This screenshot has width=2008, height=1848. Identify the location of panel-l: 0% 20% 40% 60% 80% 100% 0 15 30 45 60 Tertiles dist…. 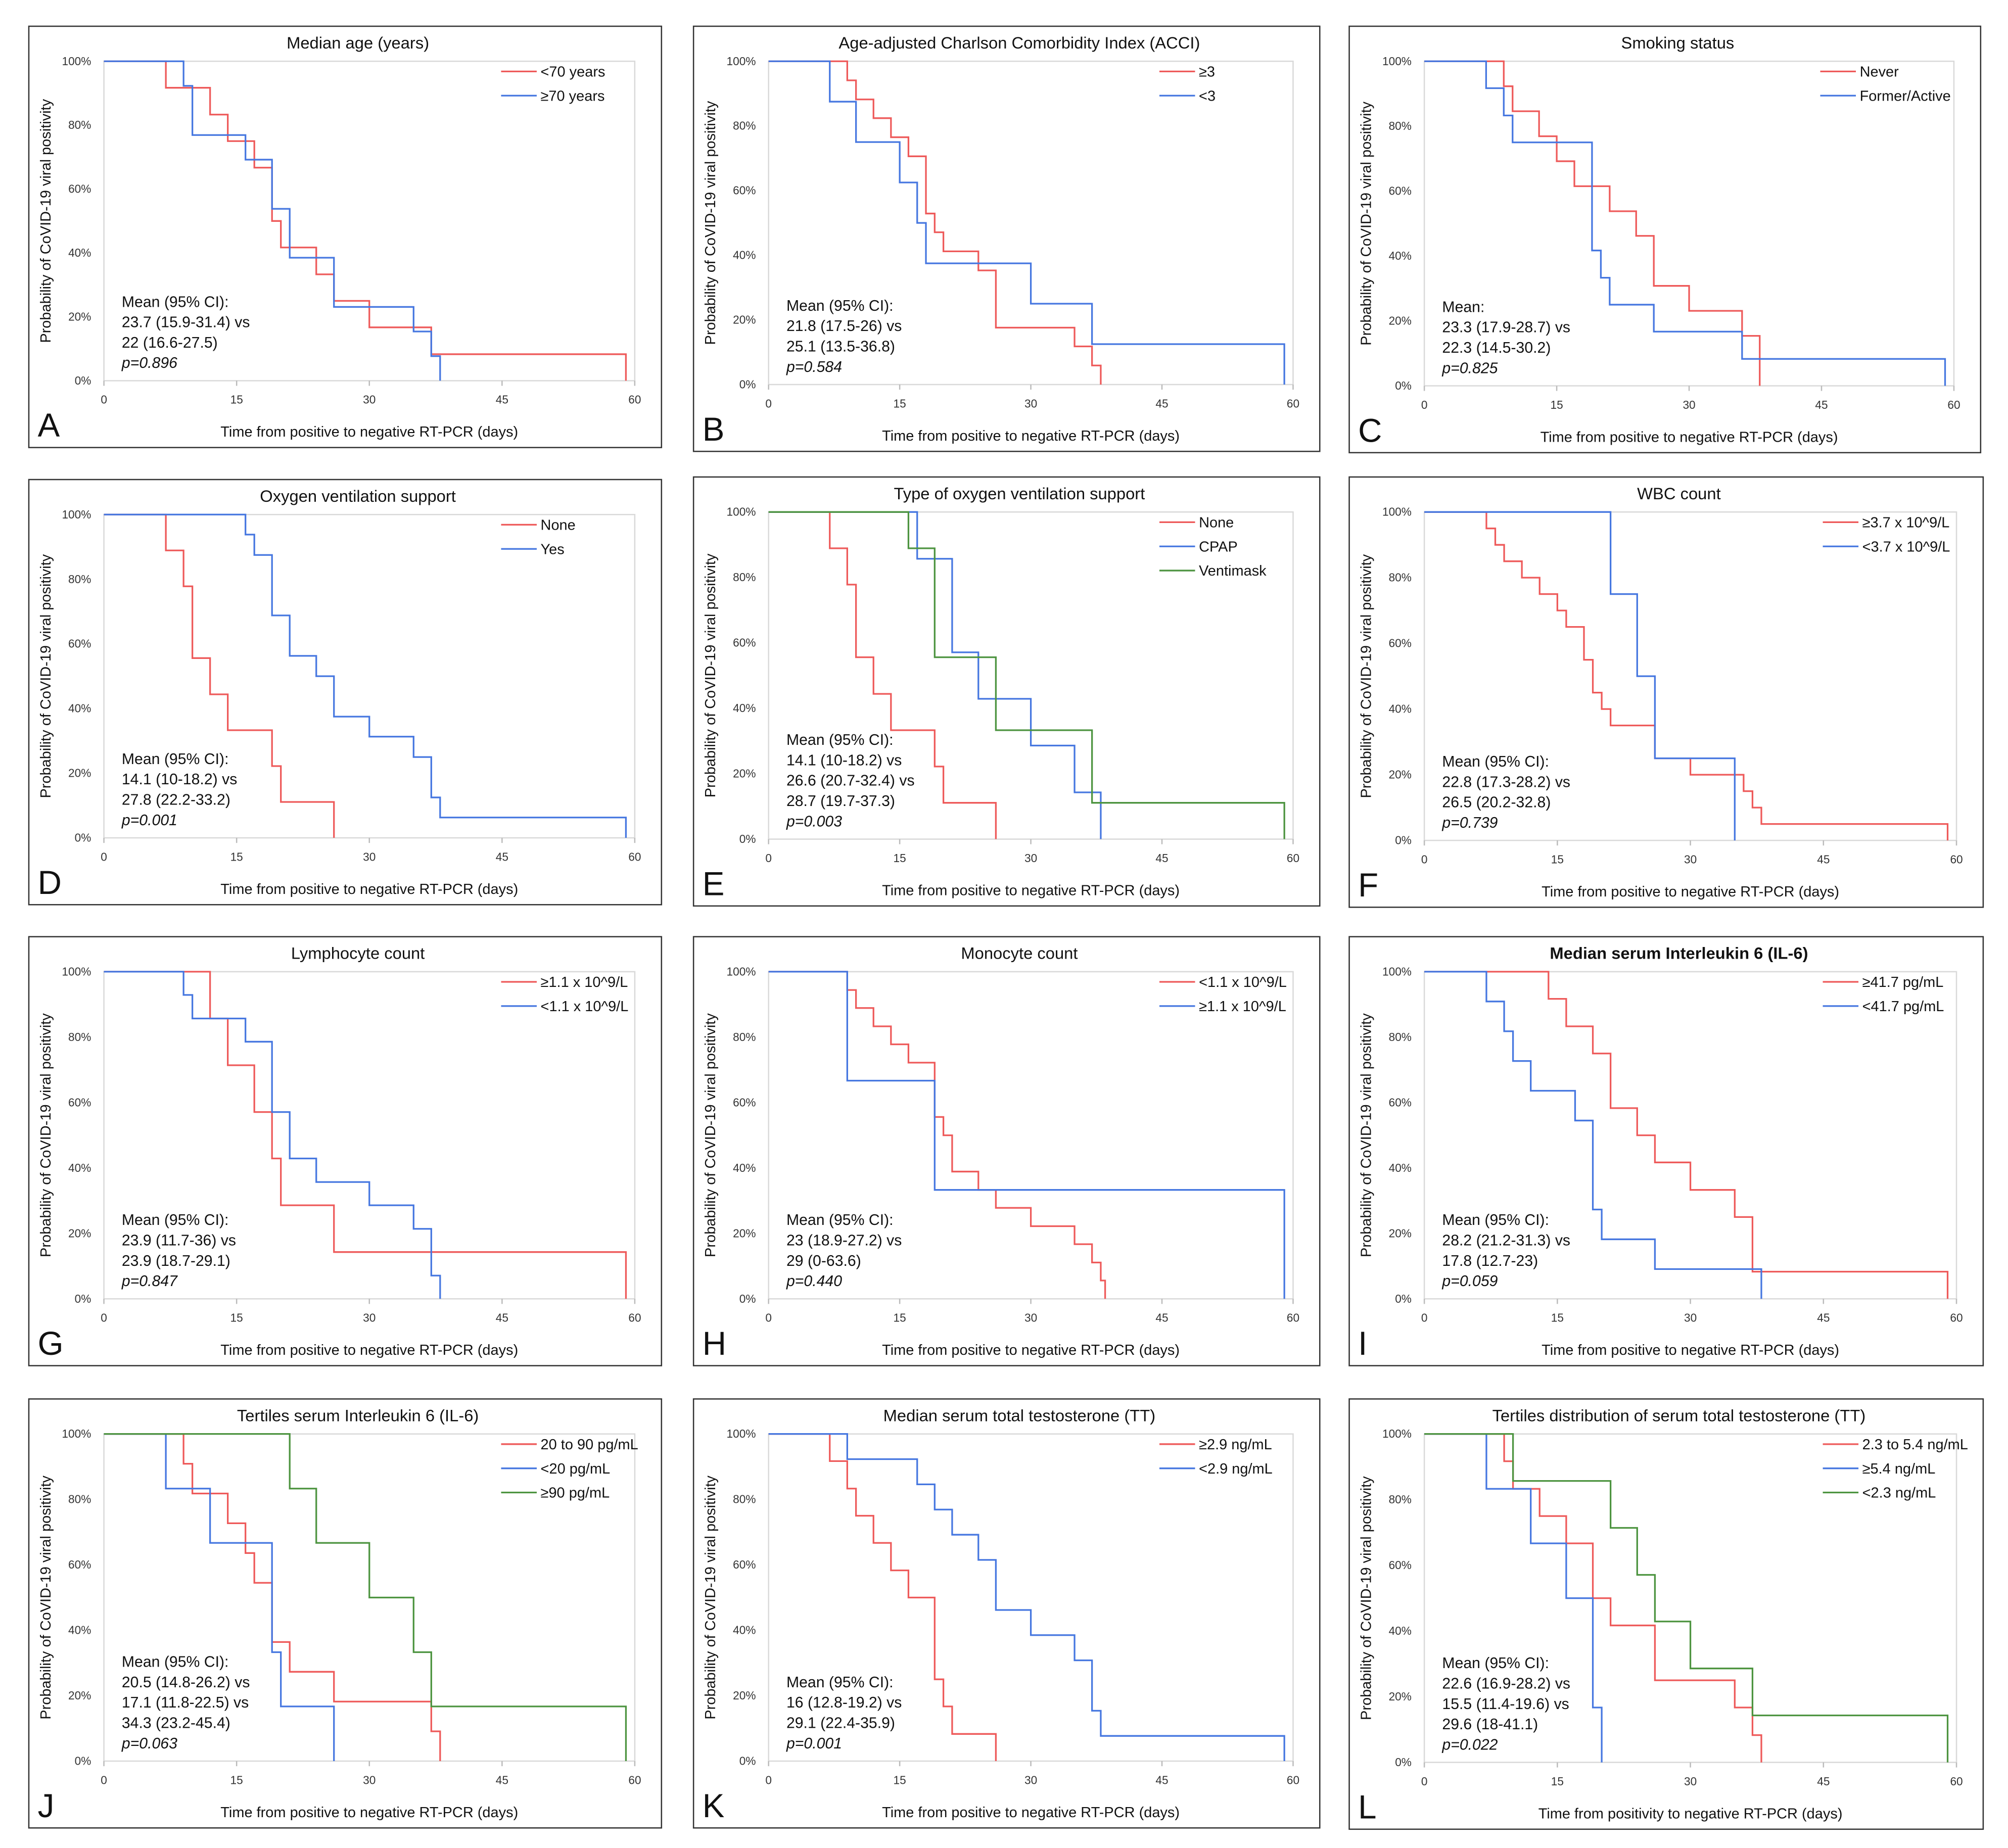
(1666, 1614).